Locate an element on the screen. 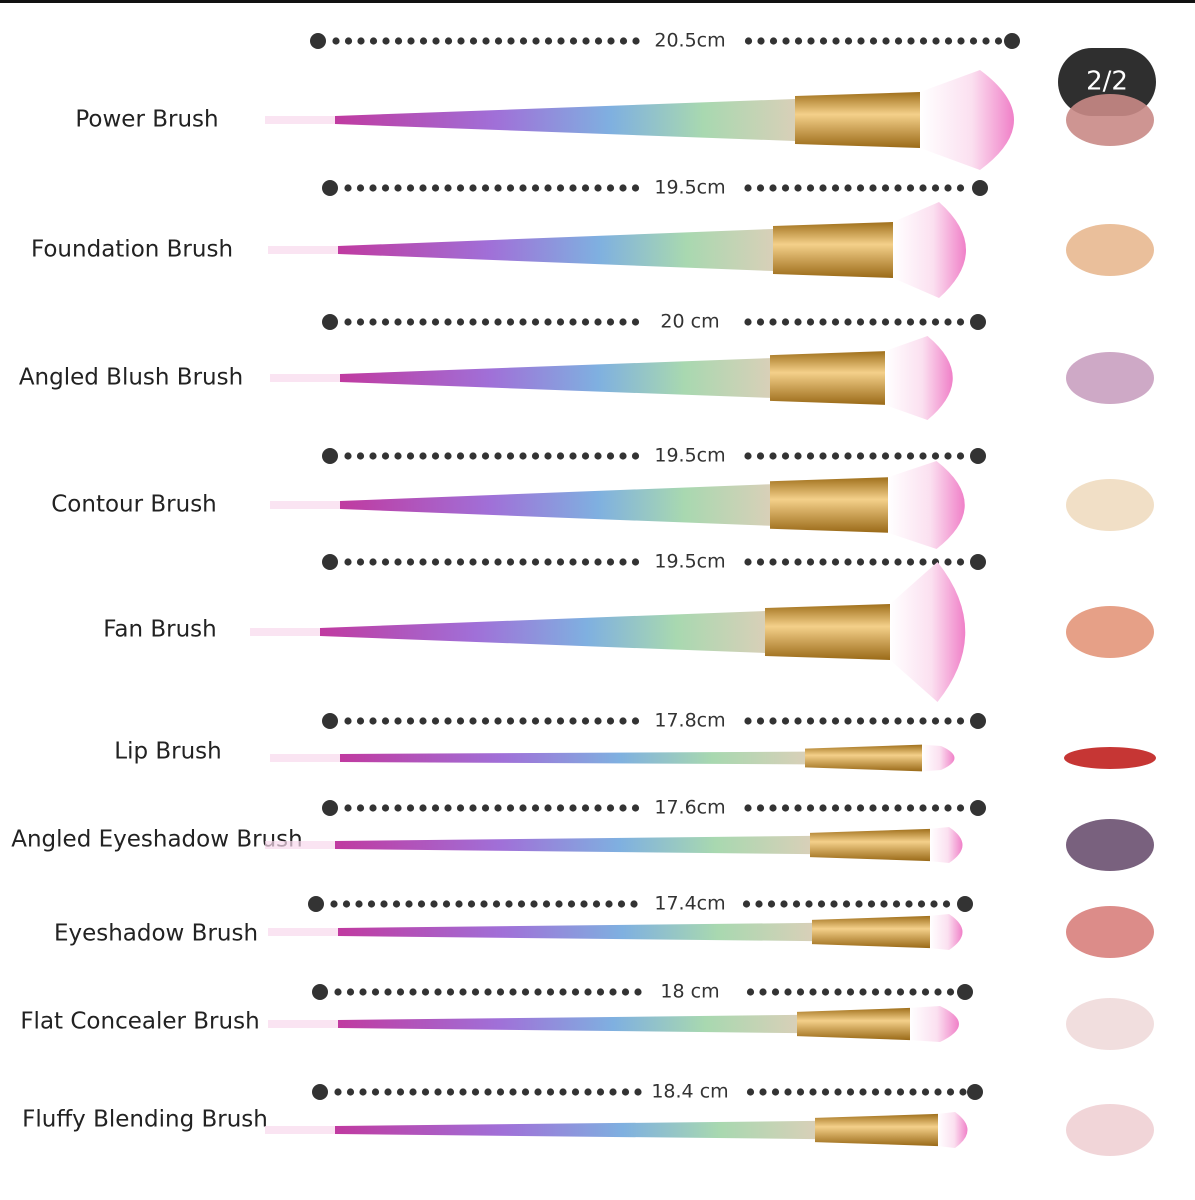 Image resolution: width=1195 pixels, height=1200 pixels. brush-name: Angled Eyeshadow Brush is located at coordinates (156, 840).